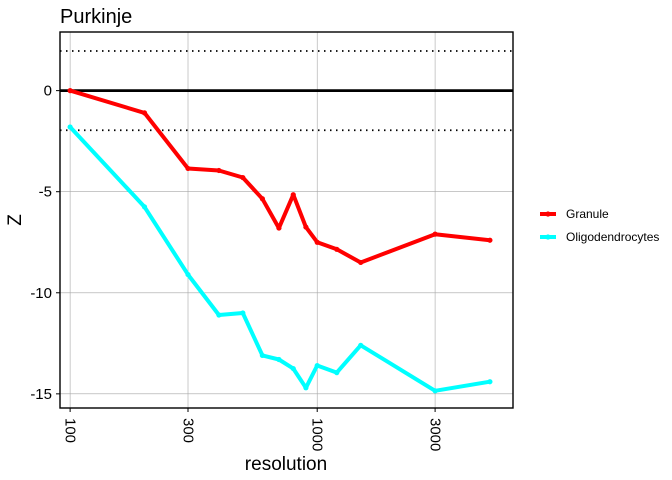  Describe the element at coordinates (45, 192) in the screenshot. I see `y-tick-label: -5` at that location.